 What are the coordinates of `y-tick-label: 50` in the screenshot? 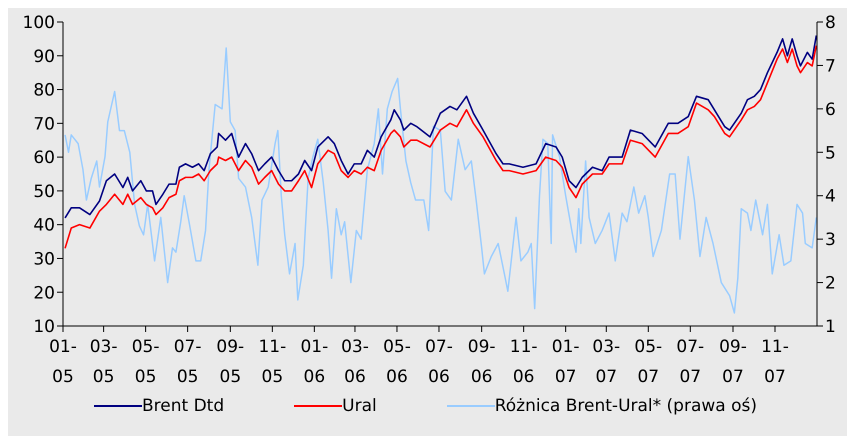 It's located at (44, 192).